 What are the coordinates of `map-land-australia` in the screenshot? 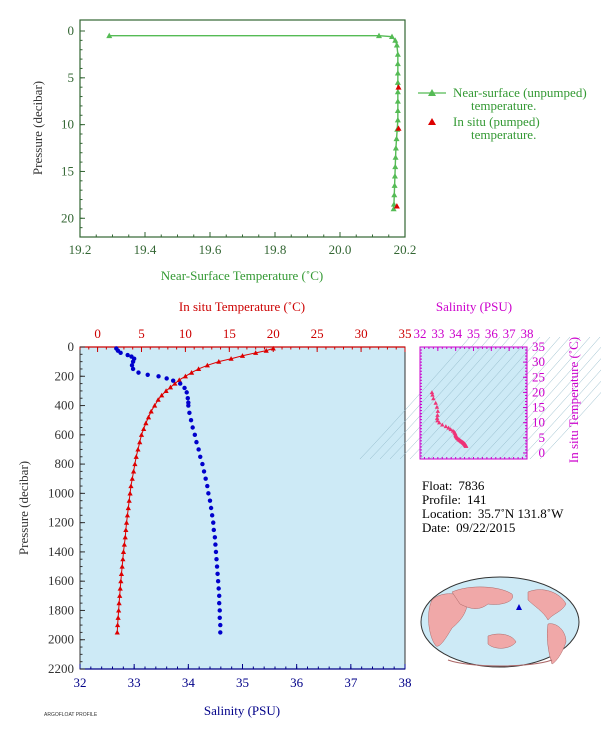 It's located at (502, 641).